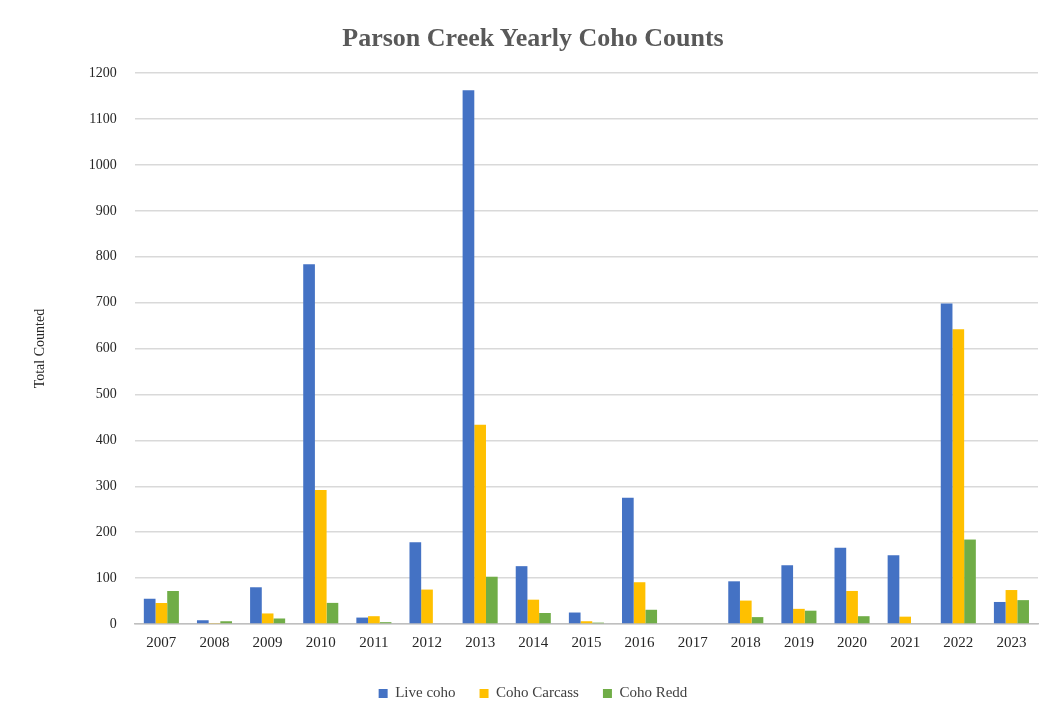 This screenshot has width=1050, height=719. Describe the element at coordinates (745, 641) in the screenshot. I see `x-tick-label: 2018` at that location.